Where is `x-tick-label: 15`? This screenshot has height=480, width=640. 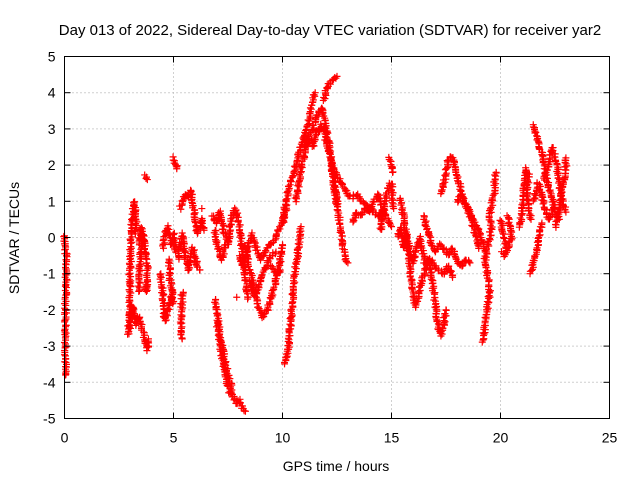 x-tick-label: 15 is located at coordinates (392, 438).